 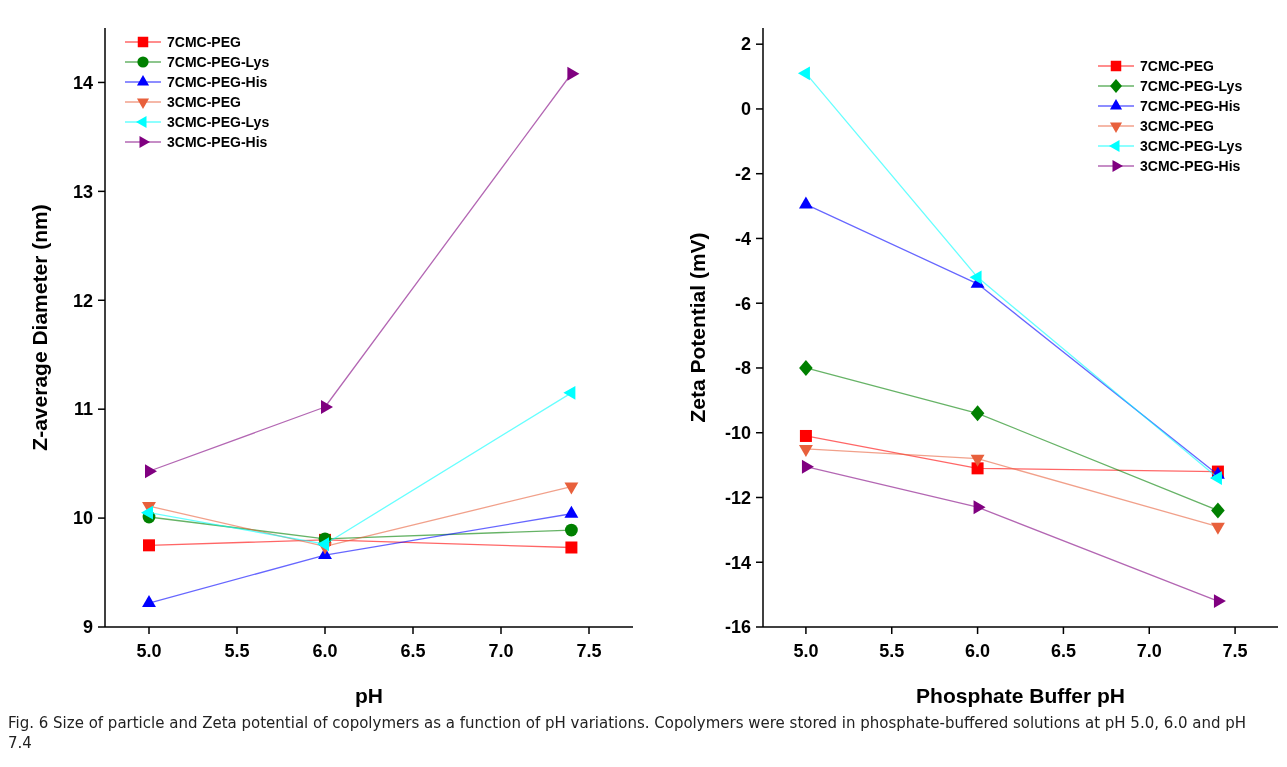 What do you see at coordinates (82, 82) in the screenshot?
I see `y-tick-label: 14` at bounding box center [82, 82].